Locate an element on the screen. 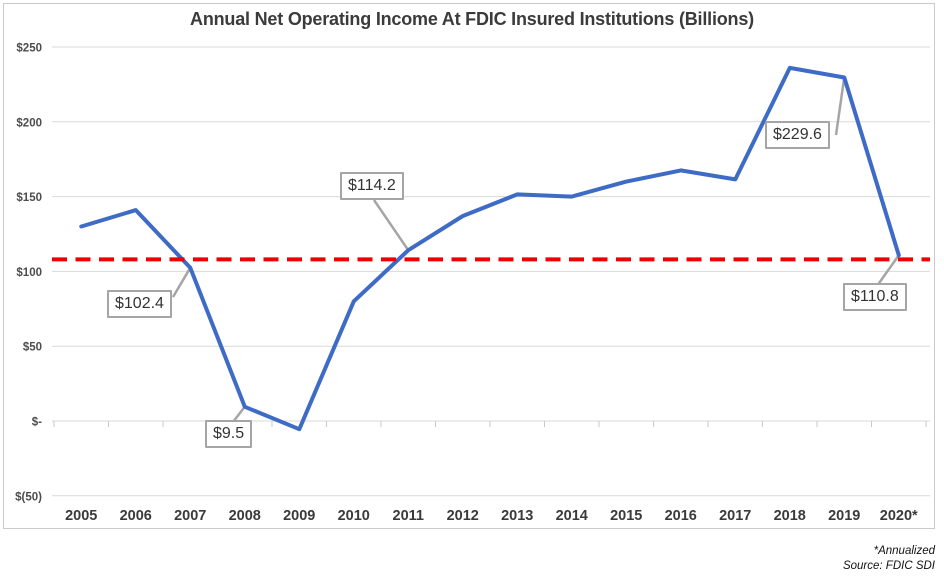 The height and width of the screenshot is (582, 944). footnote-source: Source: FDIC SDI is located at coordinates (888, 566).